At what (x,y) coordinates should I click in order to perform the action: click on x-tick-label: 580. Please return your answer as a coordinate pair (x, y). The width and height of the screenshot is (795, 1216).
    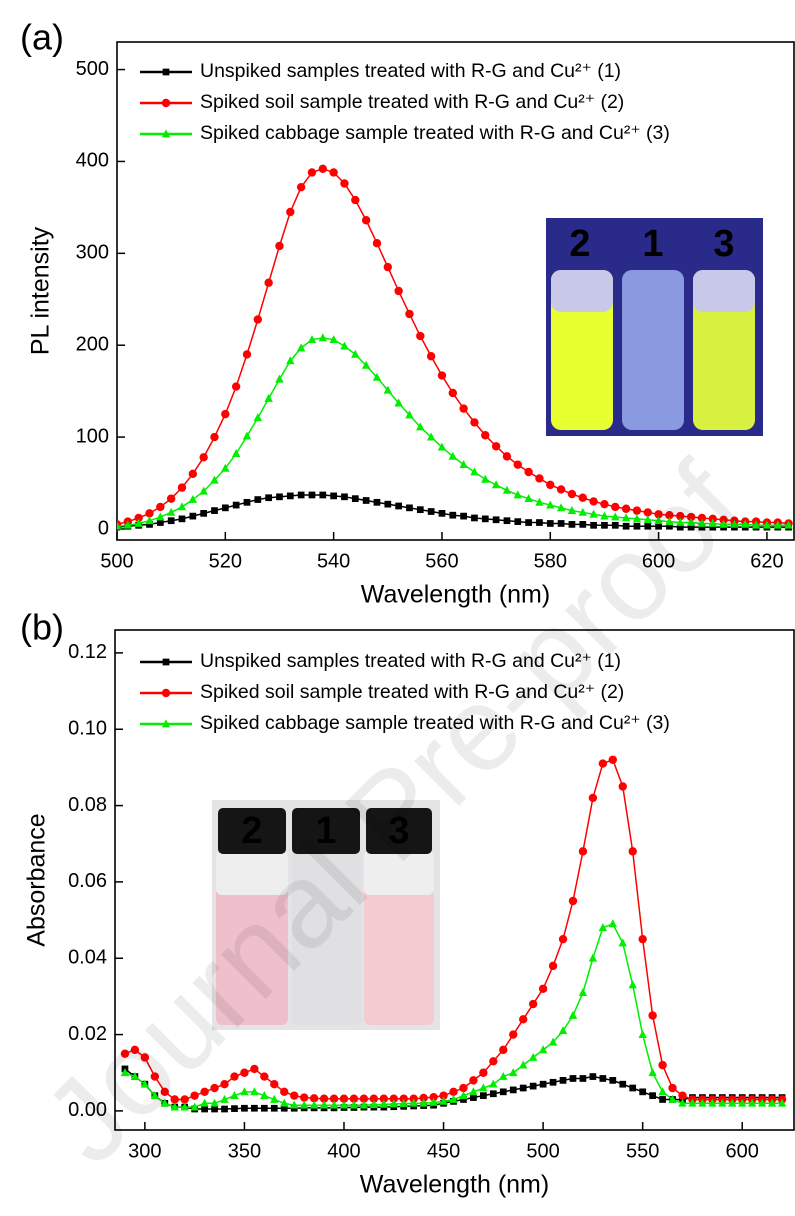
    Looking at the image, I should click on (550, 561).